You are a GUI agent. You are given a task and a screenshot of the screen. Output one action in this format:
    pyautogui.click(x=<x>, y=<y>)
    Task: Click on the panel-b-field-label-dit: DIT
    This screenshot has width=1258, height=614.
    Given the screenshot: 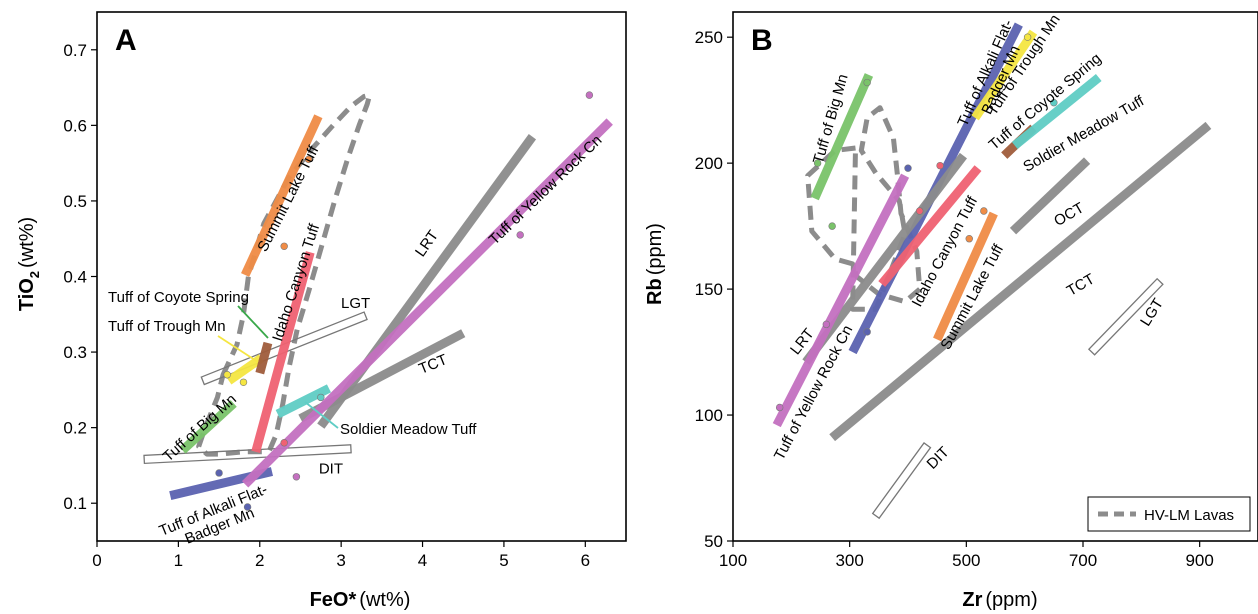 What is the action you would take?
    pyautogui.click(x=938, y=458)
    